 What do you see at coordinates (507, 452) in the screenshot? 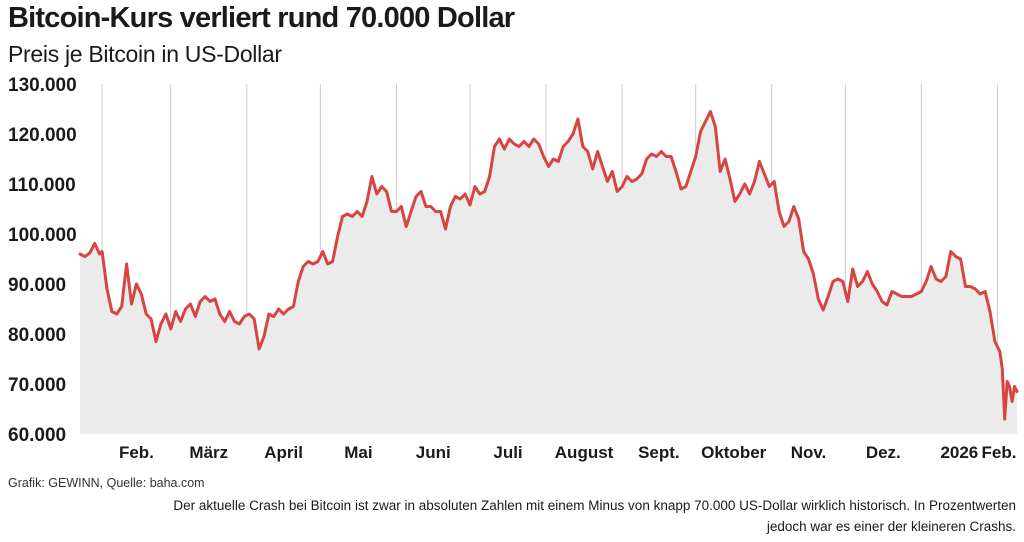
I see `x-tick-label-5: Juli` at bounding box center [507, 452].